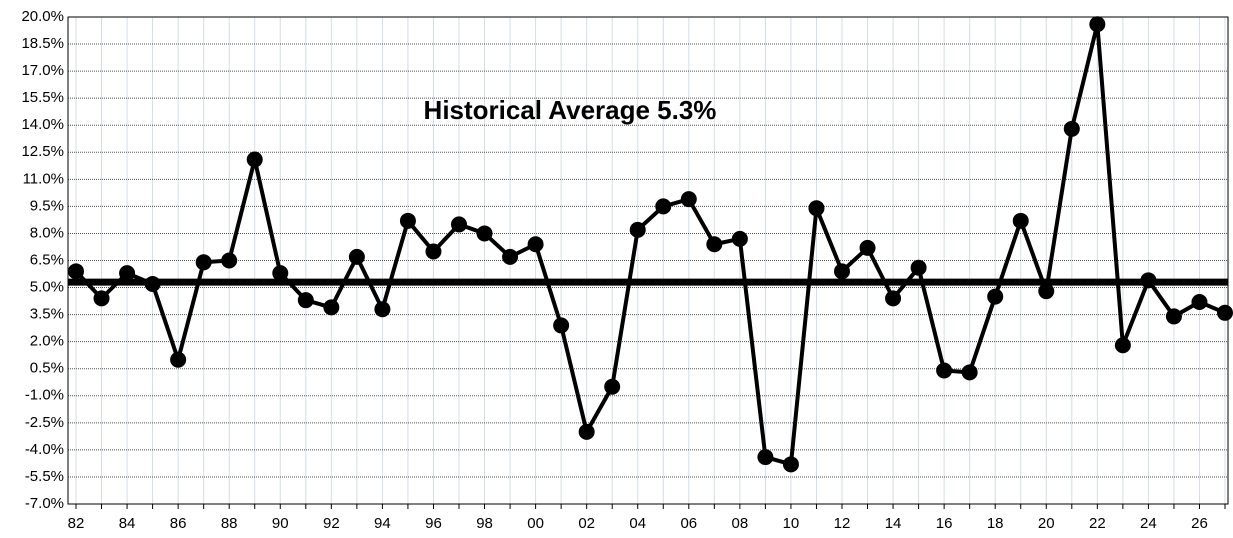  Describe the element at coordinates (47, 259) in the screenshot. I see `y-tick-label: 6.5%` at that location.